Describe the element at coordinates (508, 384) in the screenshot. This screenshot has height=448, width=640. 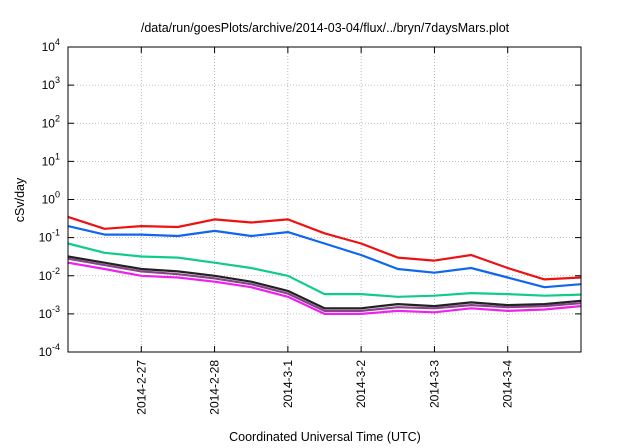
I see `x-tick-label: 2014-3-4` at that location.